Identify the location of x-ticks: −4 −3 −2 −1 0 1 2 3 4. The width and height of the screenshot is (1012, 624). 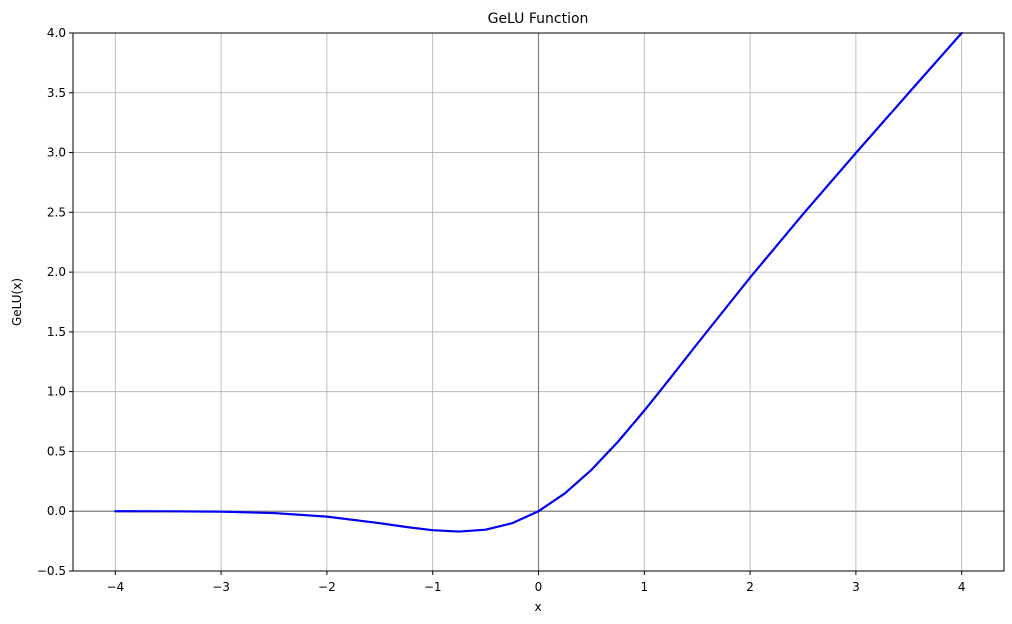
(536, 582).